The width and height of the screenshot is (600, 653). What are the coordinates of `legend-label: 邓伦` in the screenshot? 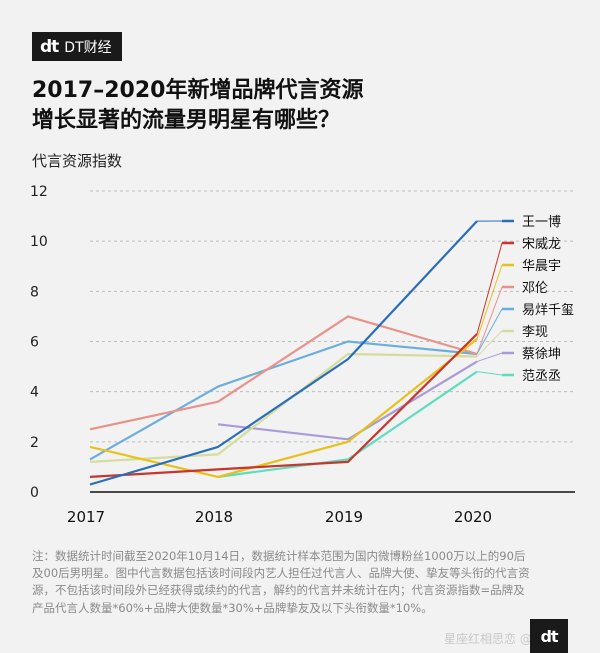 It's located at (535, 288).